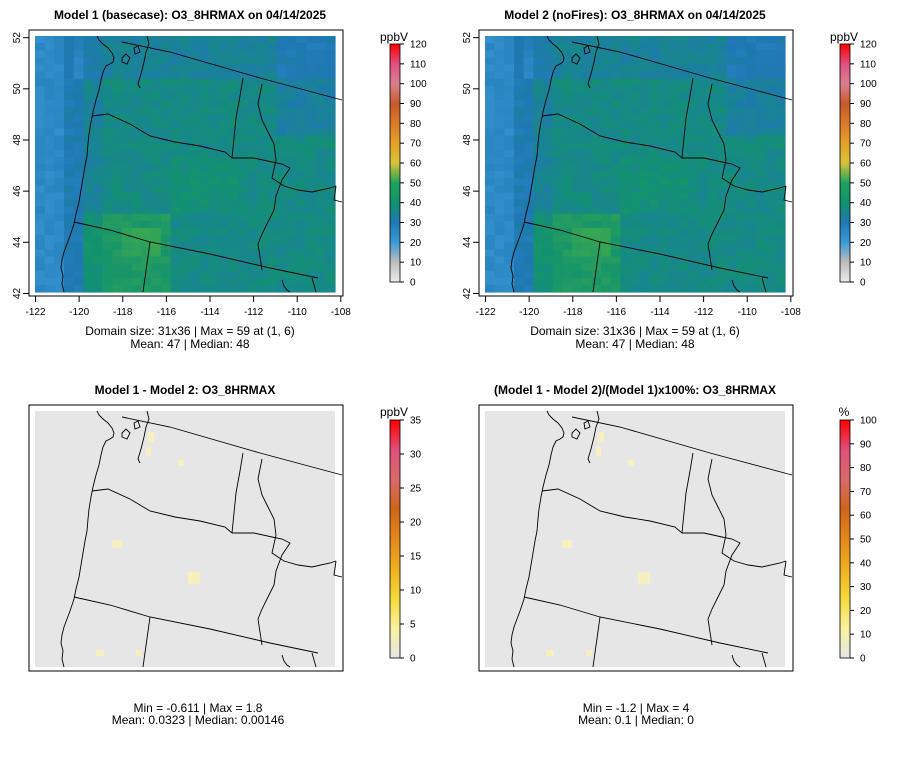 The height and width of the screenshot is (757, 900). What do you see at coordinates (788, 194) in the screenshot?
I see `mt-wy-border` at bounding box center [788, 194].